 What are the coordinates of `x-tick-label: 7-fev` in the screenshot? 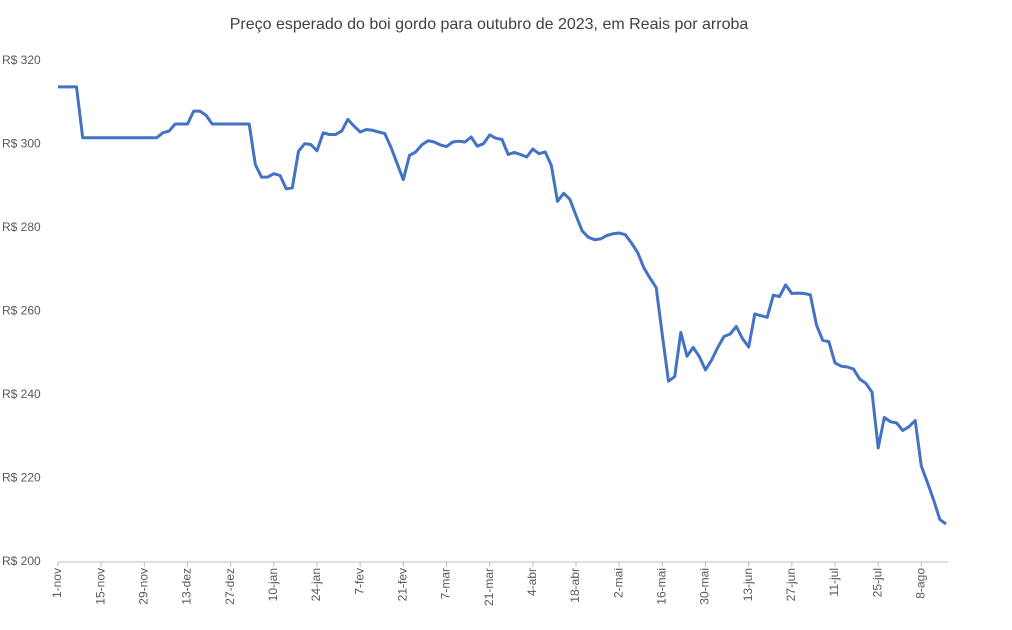 It's located at (359, 581).